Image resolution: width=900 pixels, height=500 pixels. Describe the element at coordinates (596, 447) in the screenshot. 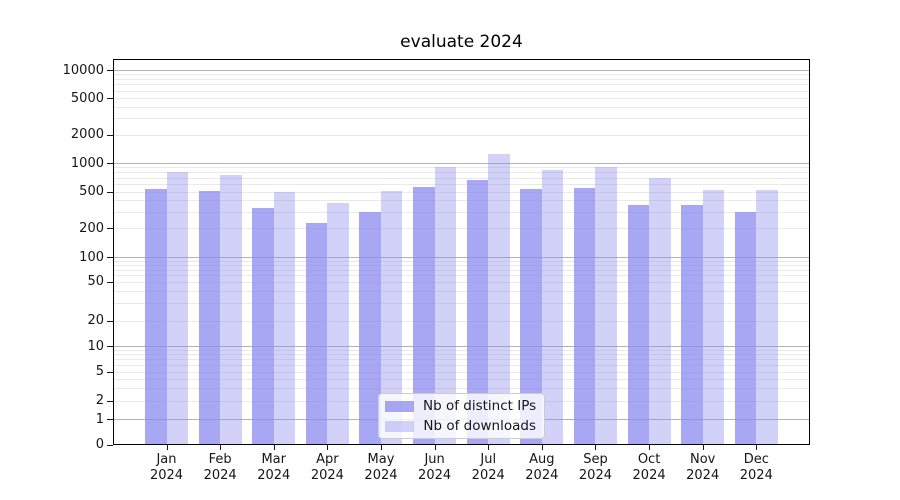

I see `x-tick-sep` at that location.